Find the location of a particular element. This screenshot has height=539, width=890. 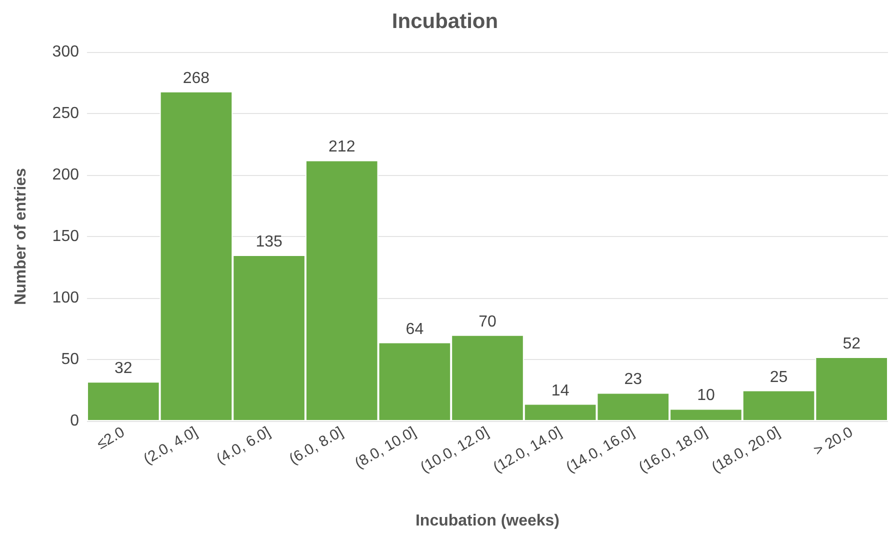

data-label: 52 is located at coordinates (851, 344).